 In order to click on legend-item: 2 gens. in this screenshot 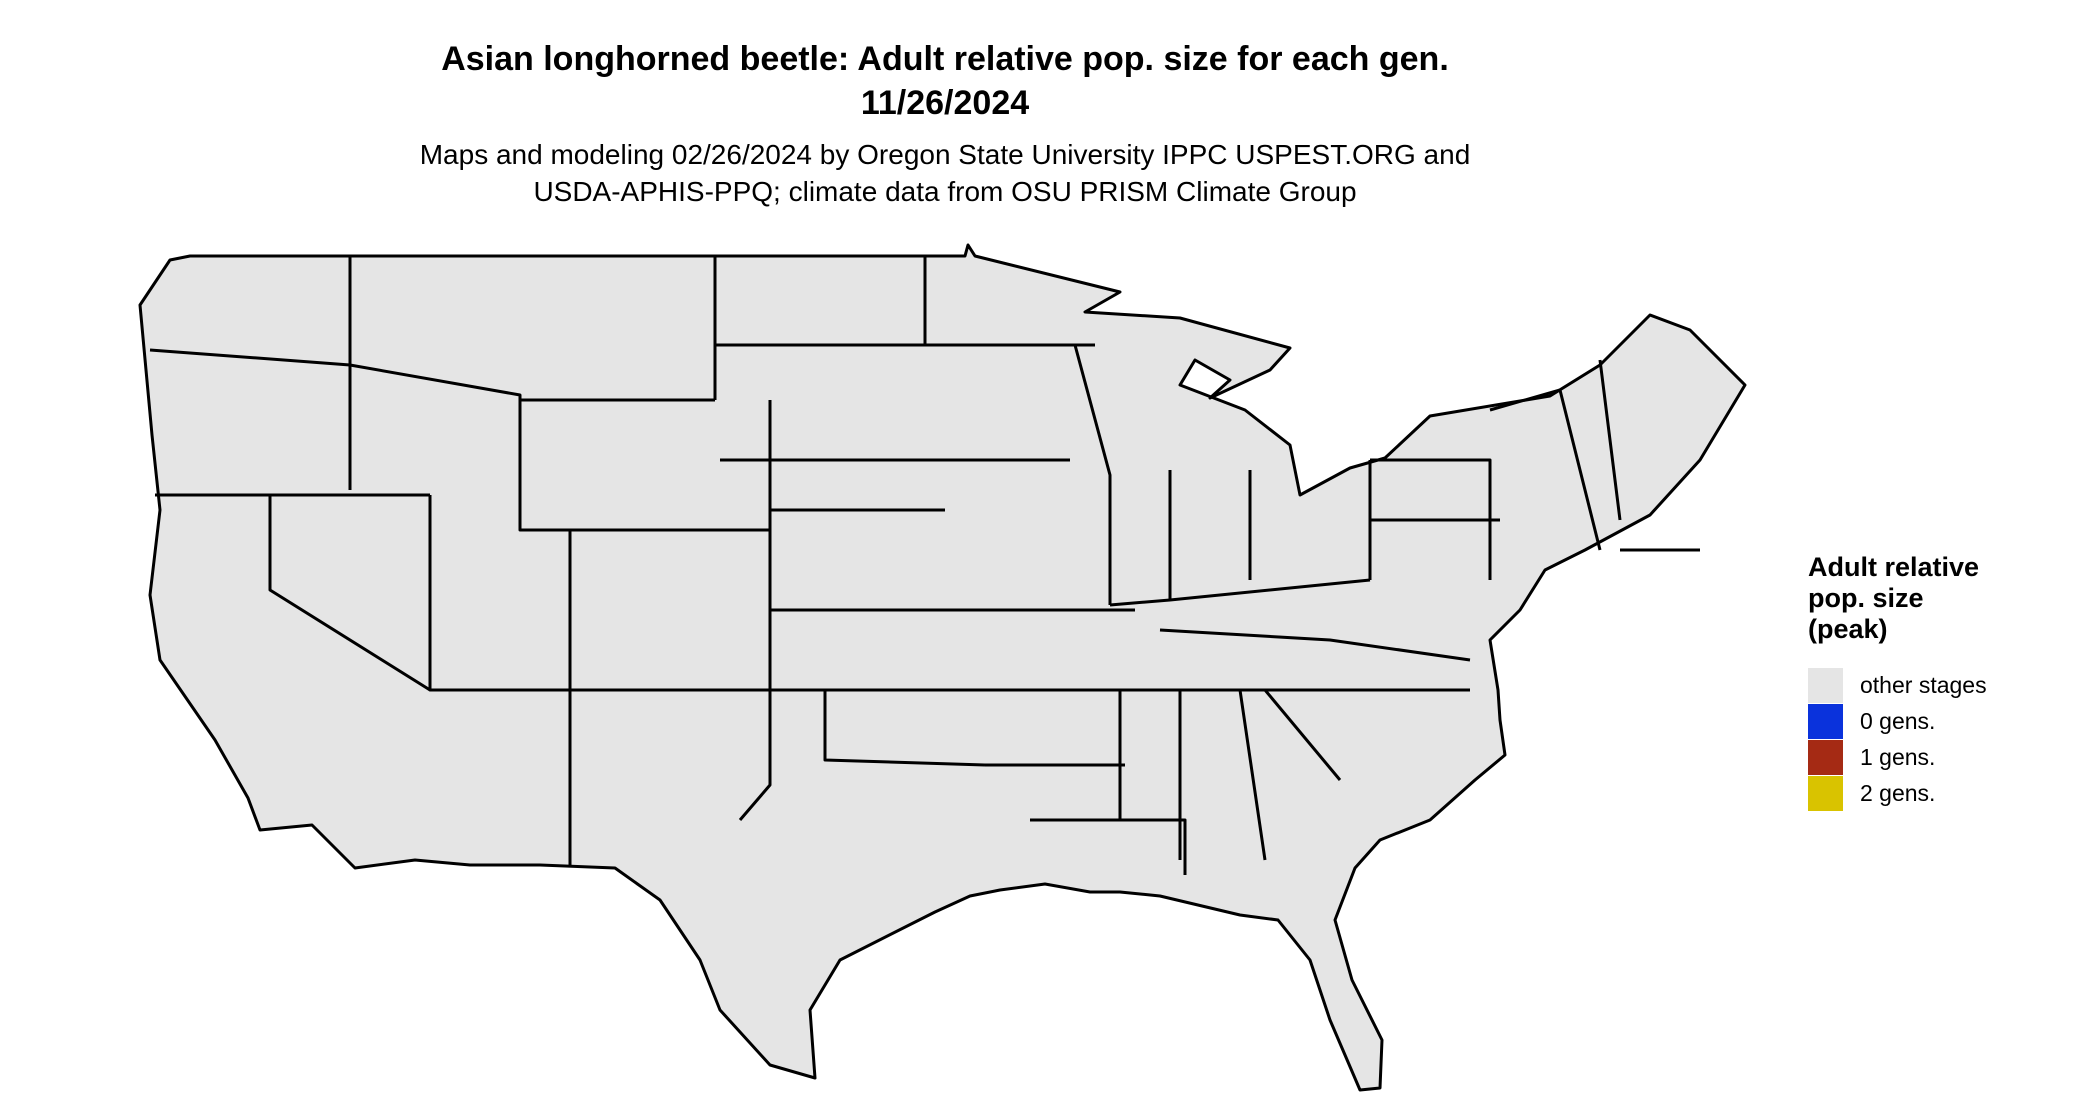, I will do `click(1948, 793)`.